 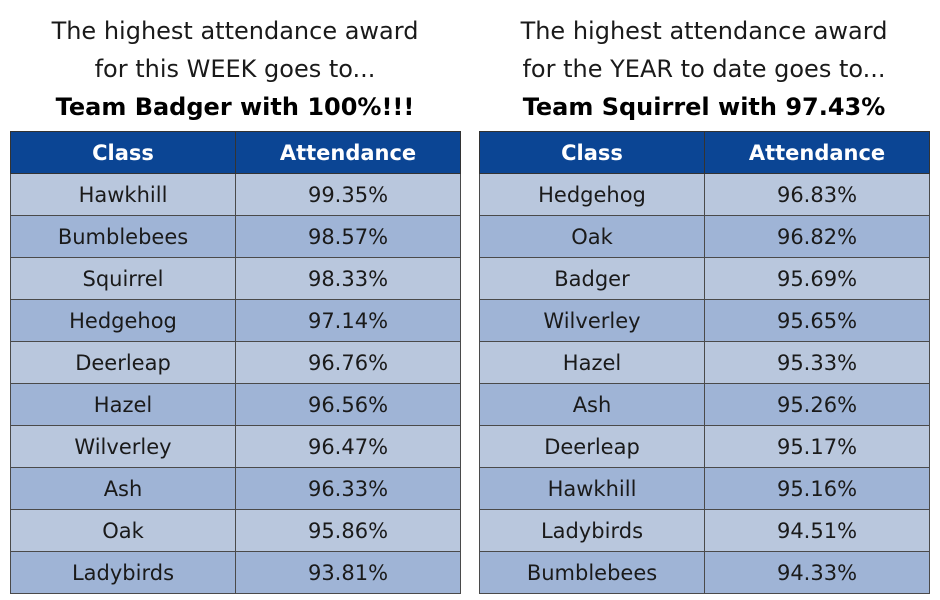 What do you see at coordinates (348, 278) in the screenshot?
I see `attendance-cell: 98.33%` at bounding box center [348, 278].